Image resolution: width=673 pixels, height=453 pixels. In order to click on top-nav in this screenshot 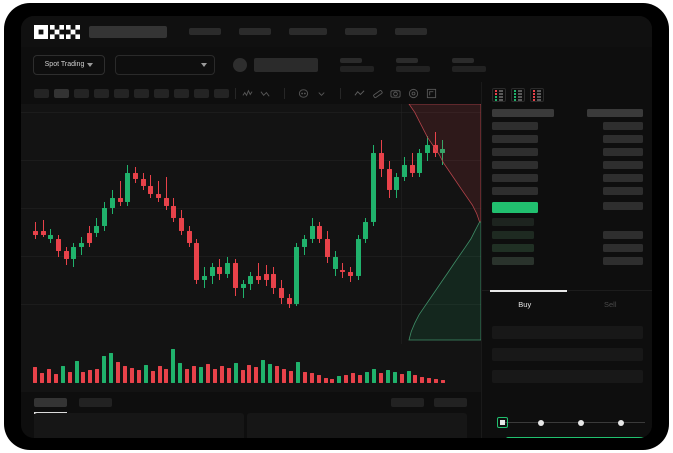, I will do `click(336, 31)`.